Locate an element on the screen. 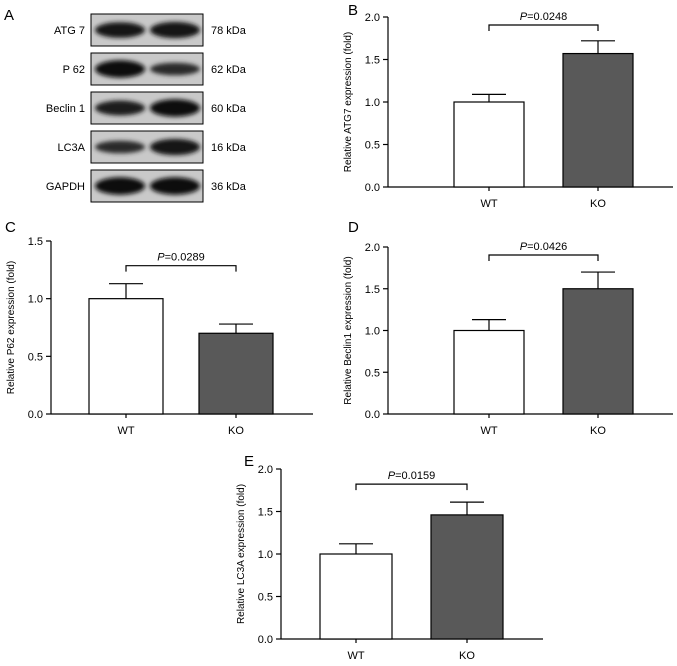 This screenshot has height=666, width=677. panel-letter: C is located at coordinates (10, 227).